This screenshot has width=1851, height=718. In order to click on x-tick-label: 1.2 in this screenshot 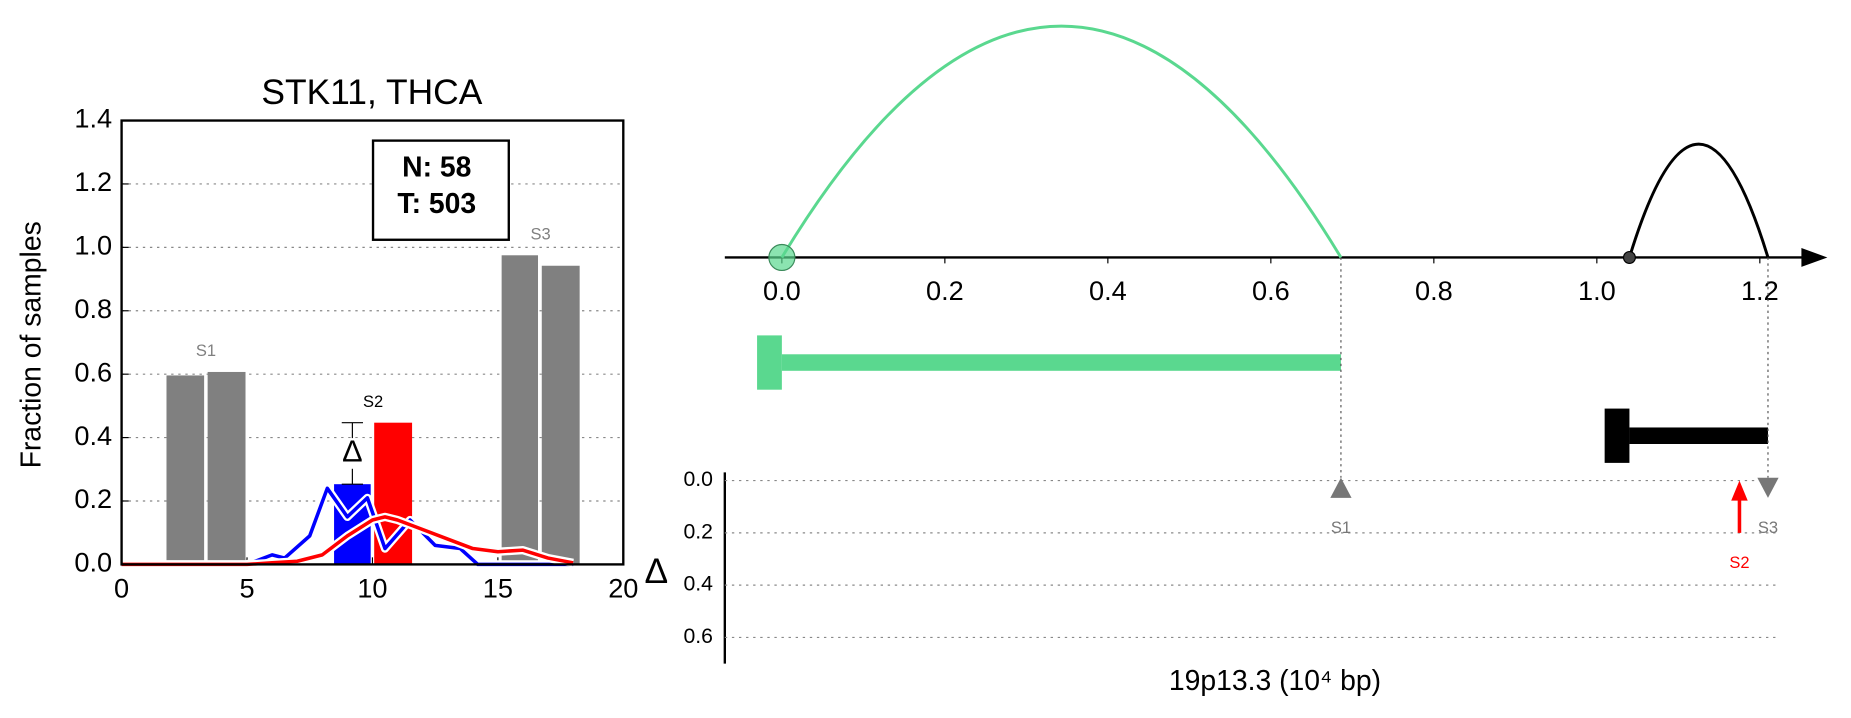, I will do `click(1760, 290)`.